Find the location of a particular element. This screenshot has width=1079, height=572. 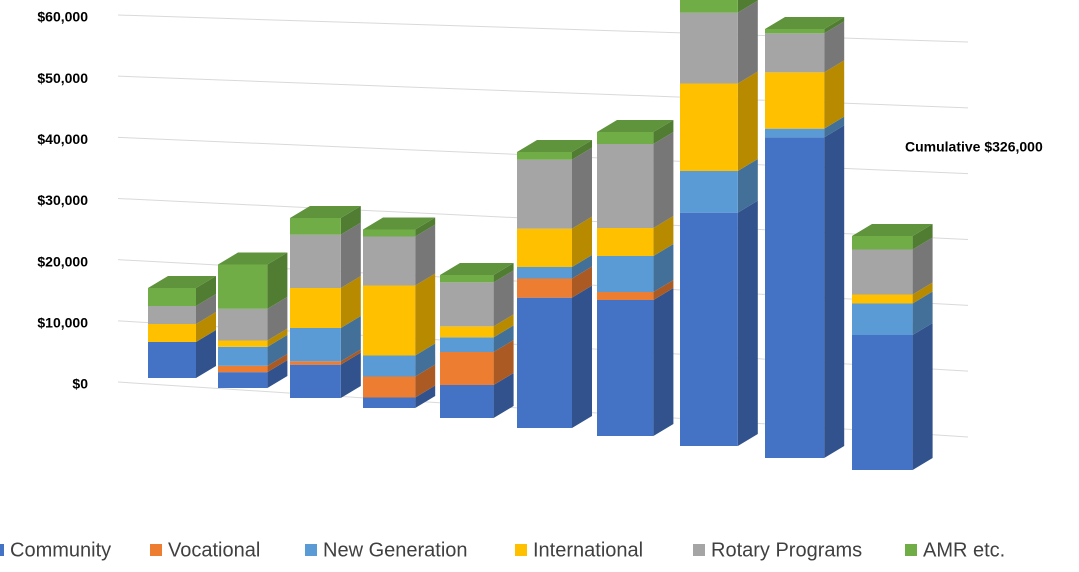

y-tick-label: $60,000 is located at coordinates (62, 17).